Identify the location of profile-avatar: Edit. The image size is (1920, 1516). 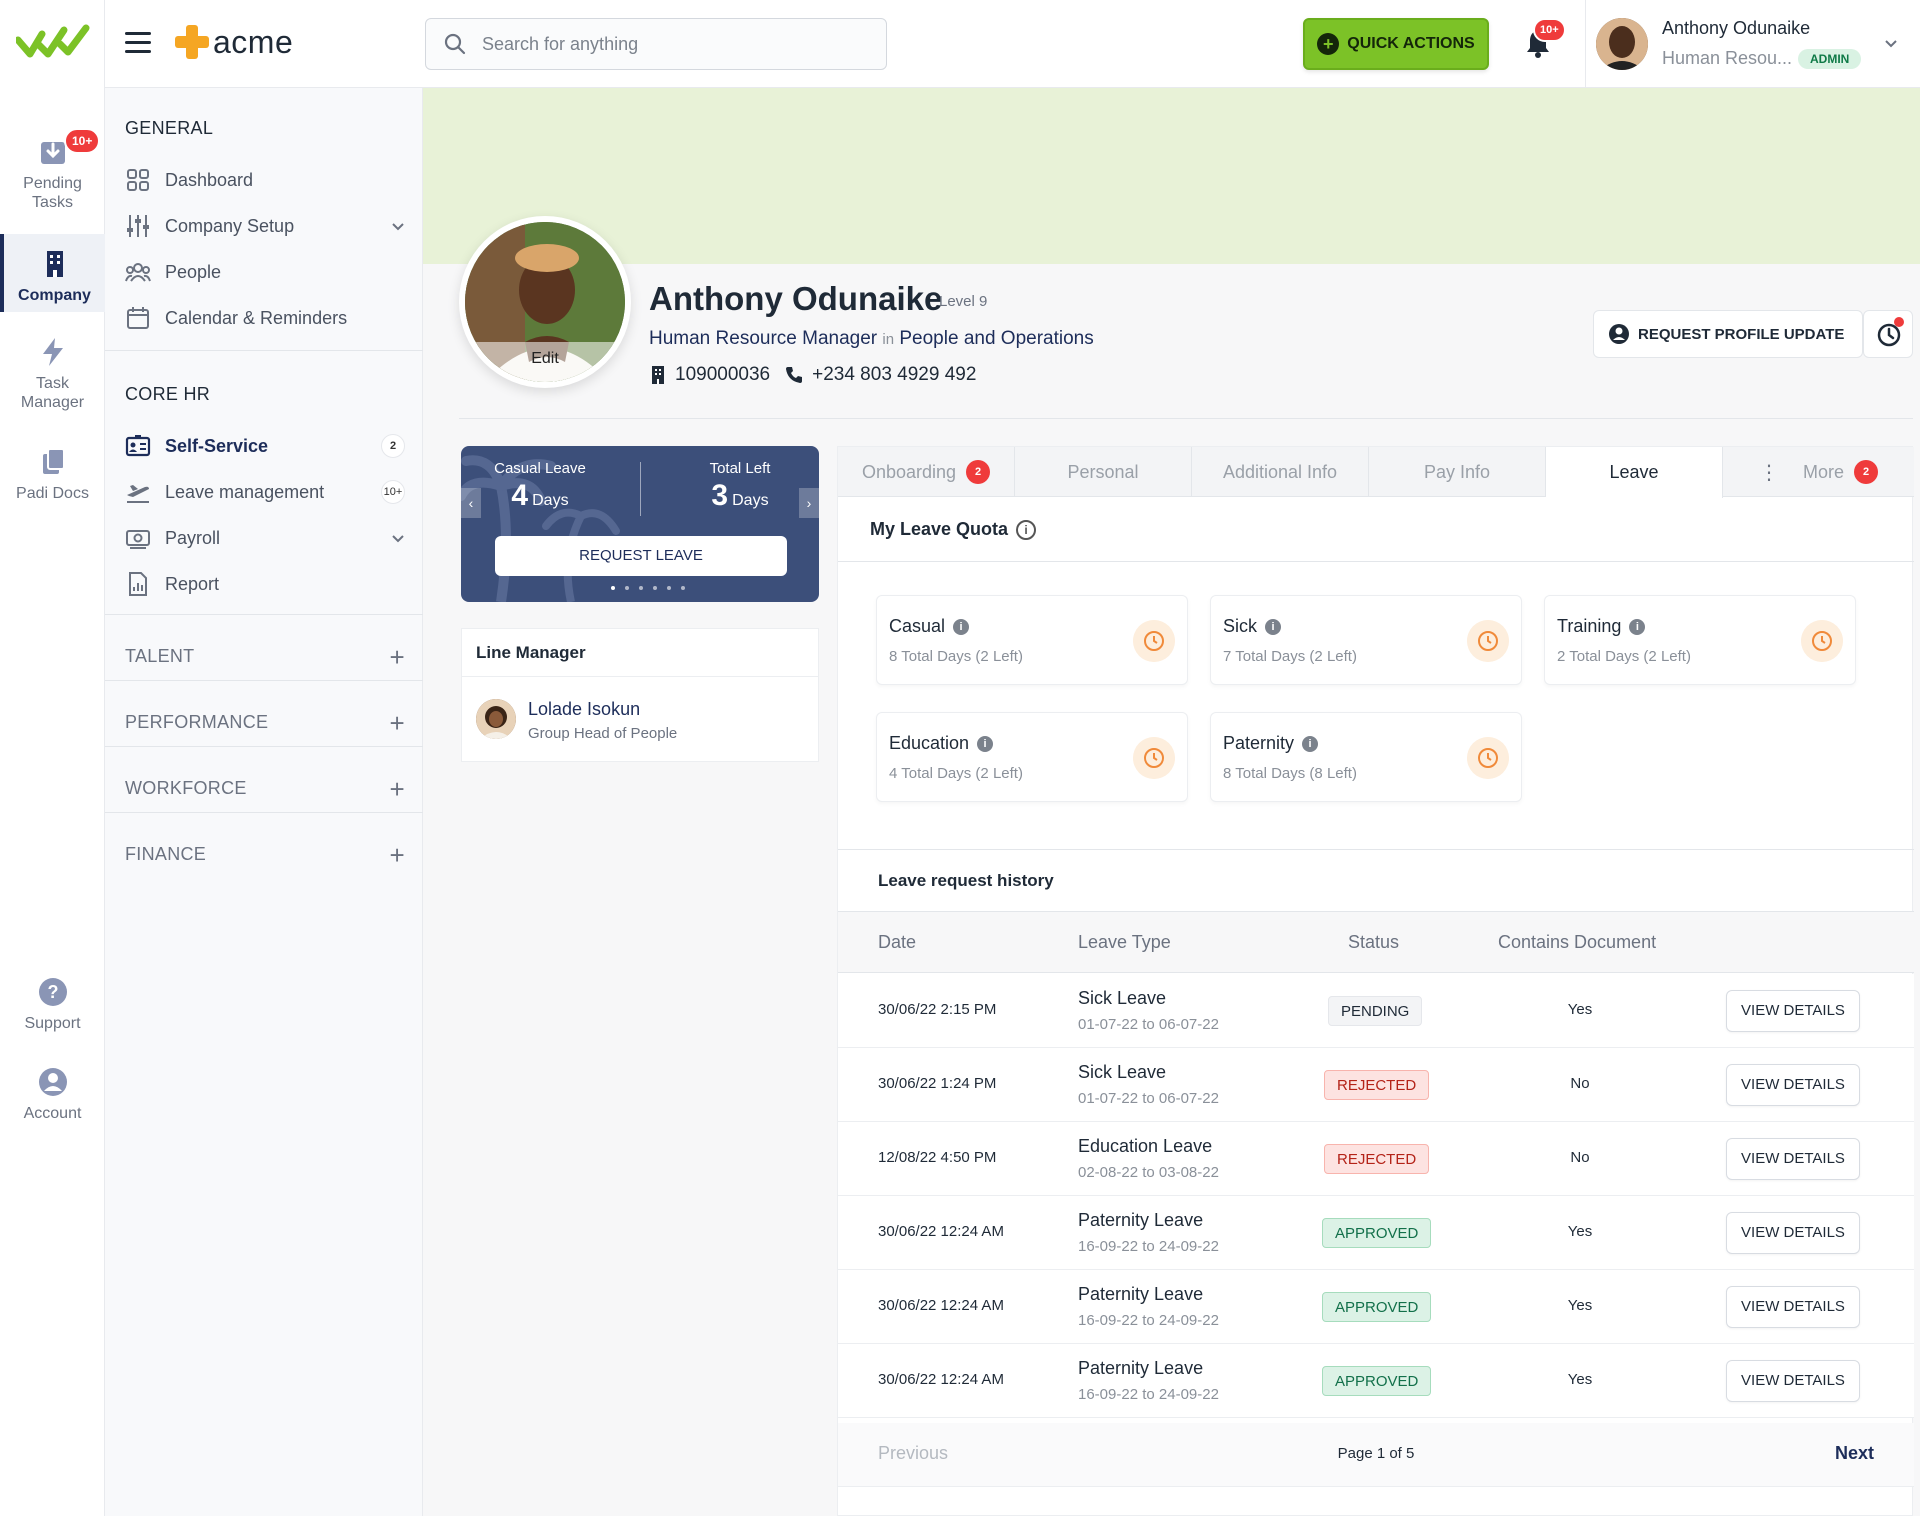
(545, 302).